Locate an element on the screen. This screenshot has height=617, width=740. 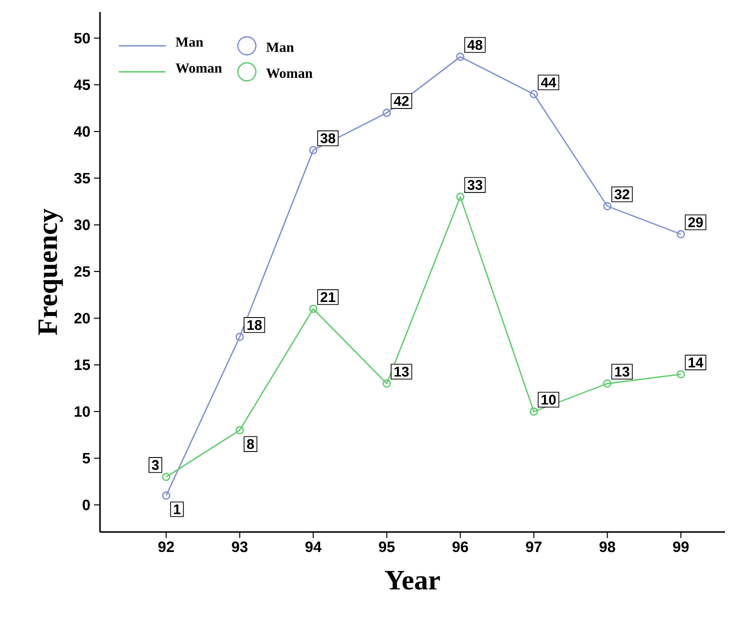
data-label: 8 is located at coordinates (250, 444).